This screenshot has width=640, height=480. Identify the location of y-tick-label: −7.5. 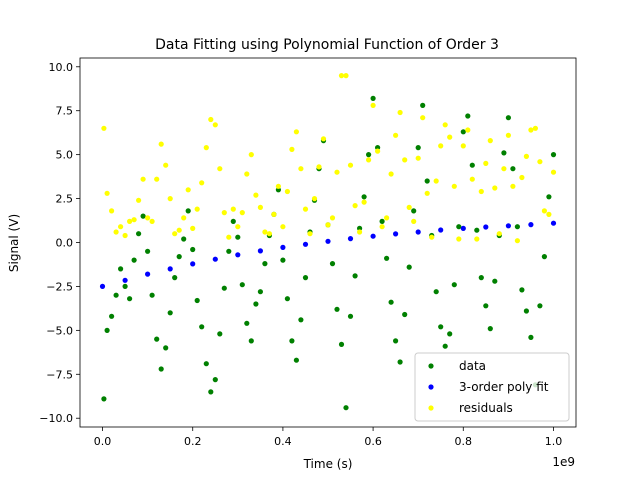
(59, 374).